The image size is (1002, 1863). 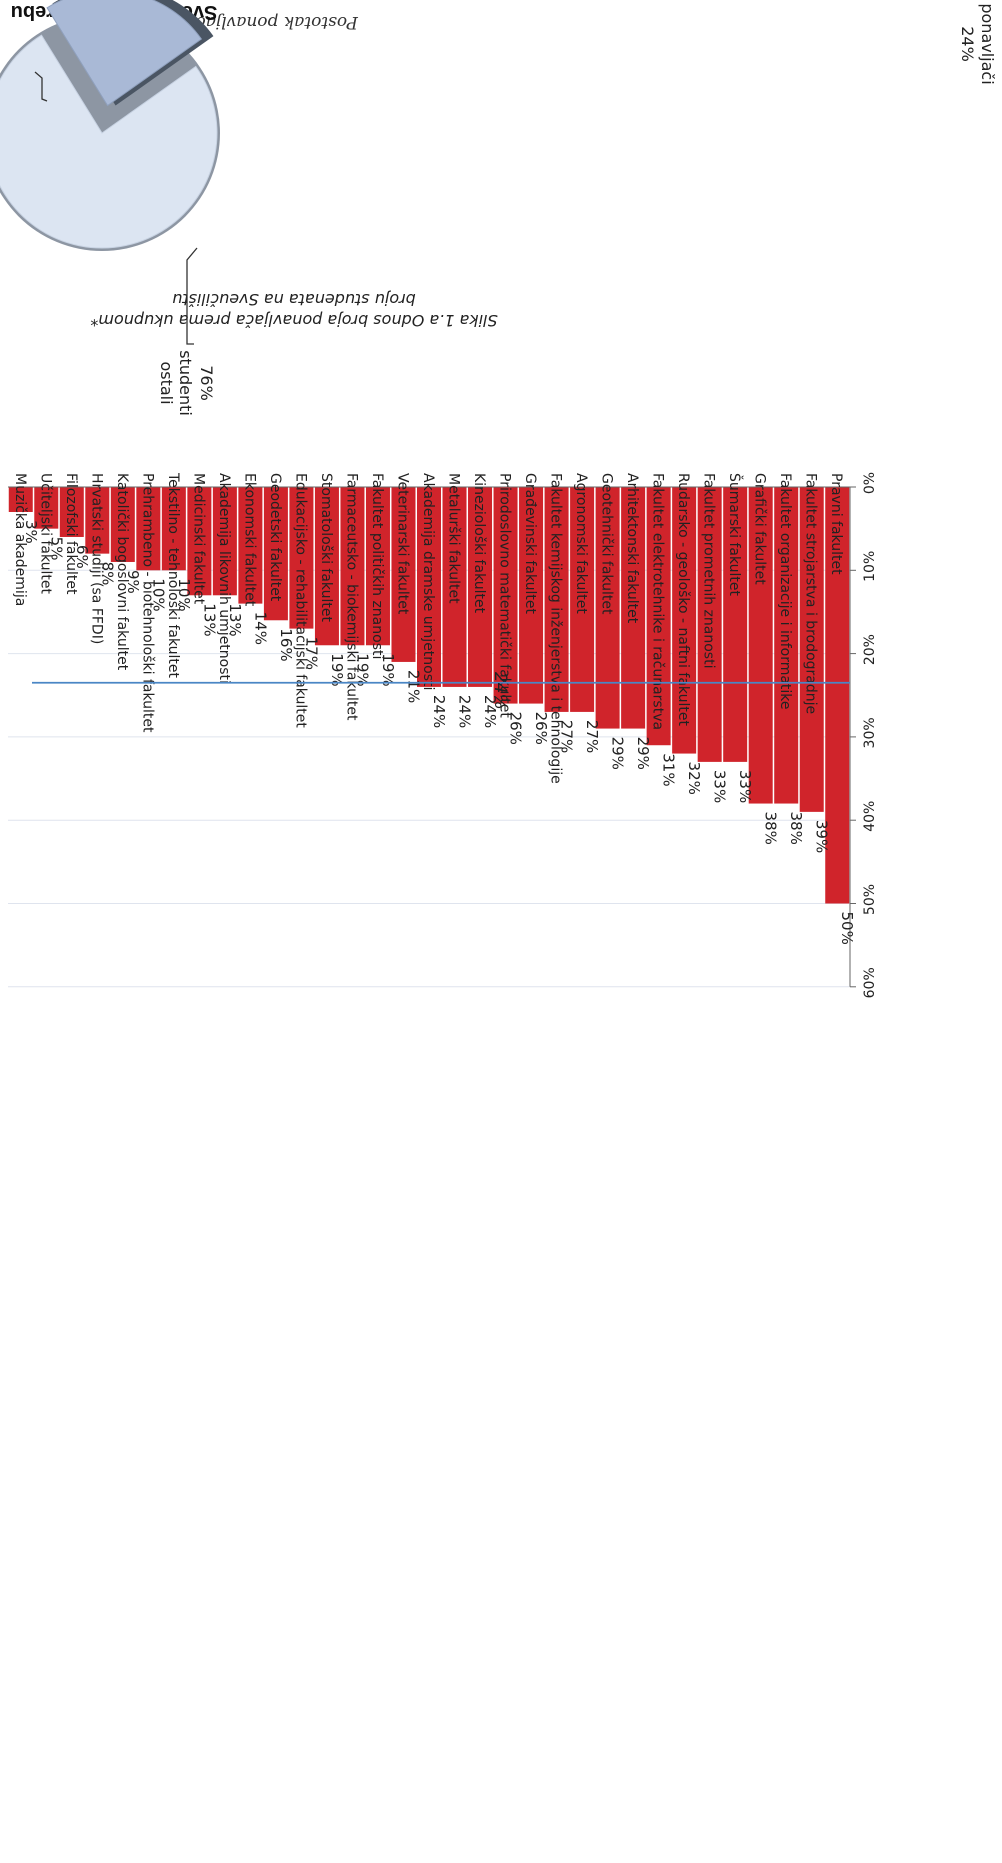 I want to click on category-label: Prirodoslovno matematički fakultet, so click(x=505, y=595).